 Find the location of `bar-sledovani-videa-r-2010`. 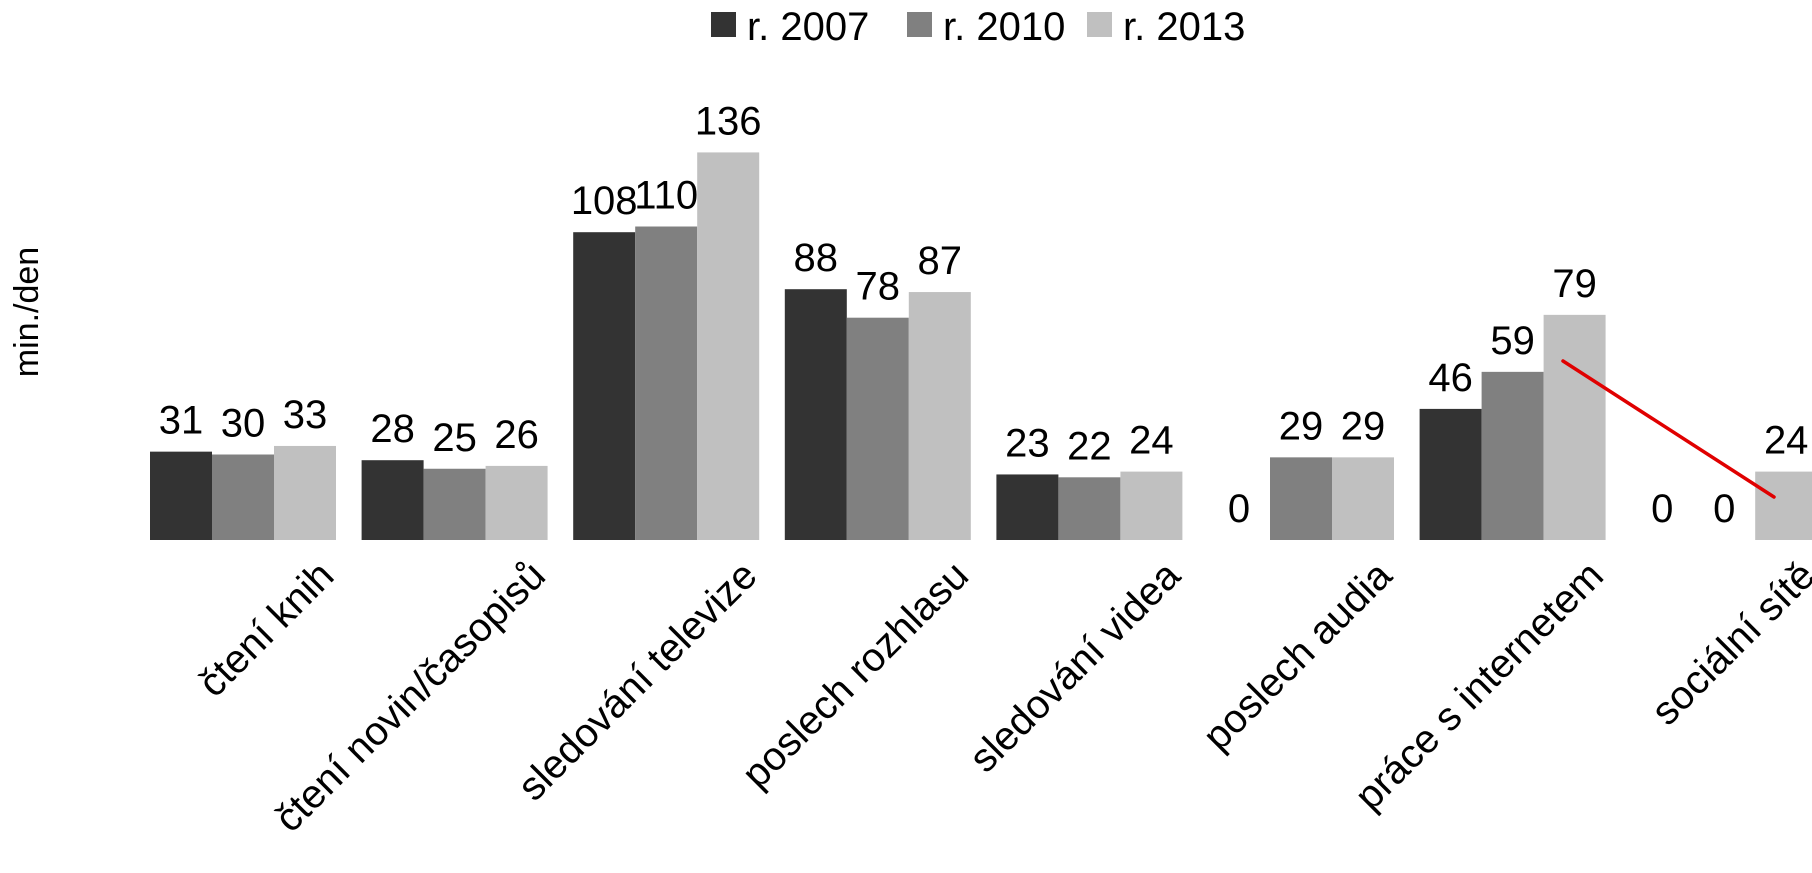

bar-sledovani-videa-r-2010 is located at coordinates (1089, 508).